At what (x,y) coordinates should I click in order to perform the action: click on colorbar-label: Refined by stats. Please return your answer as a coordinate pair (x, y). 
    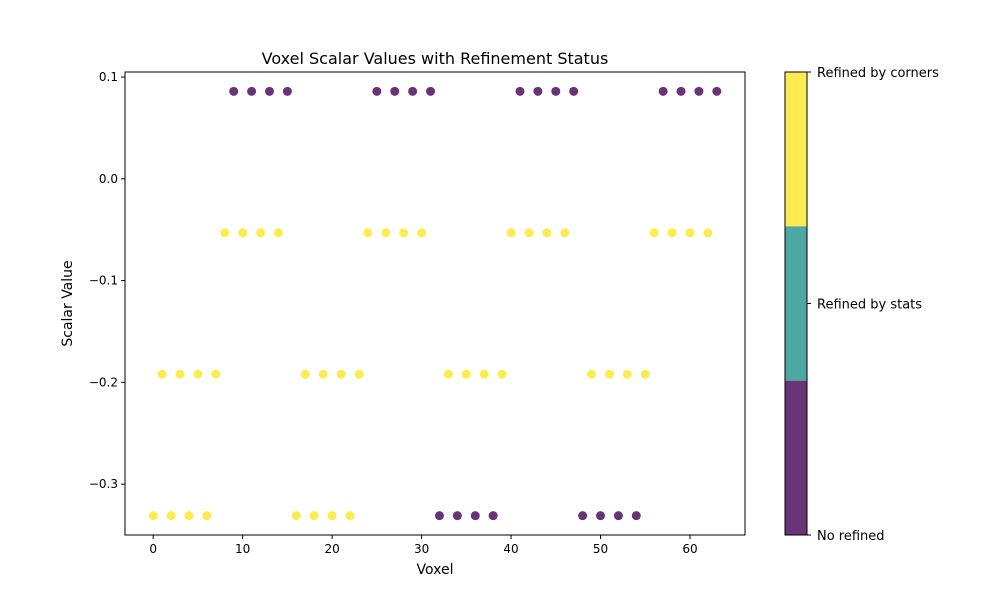
    Looking at the image, I should click on (869, 305).